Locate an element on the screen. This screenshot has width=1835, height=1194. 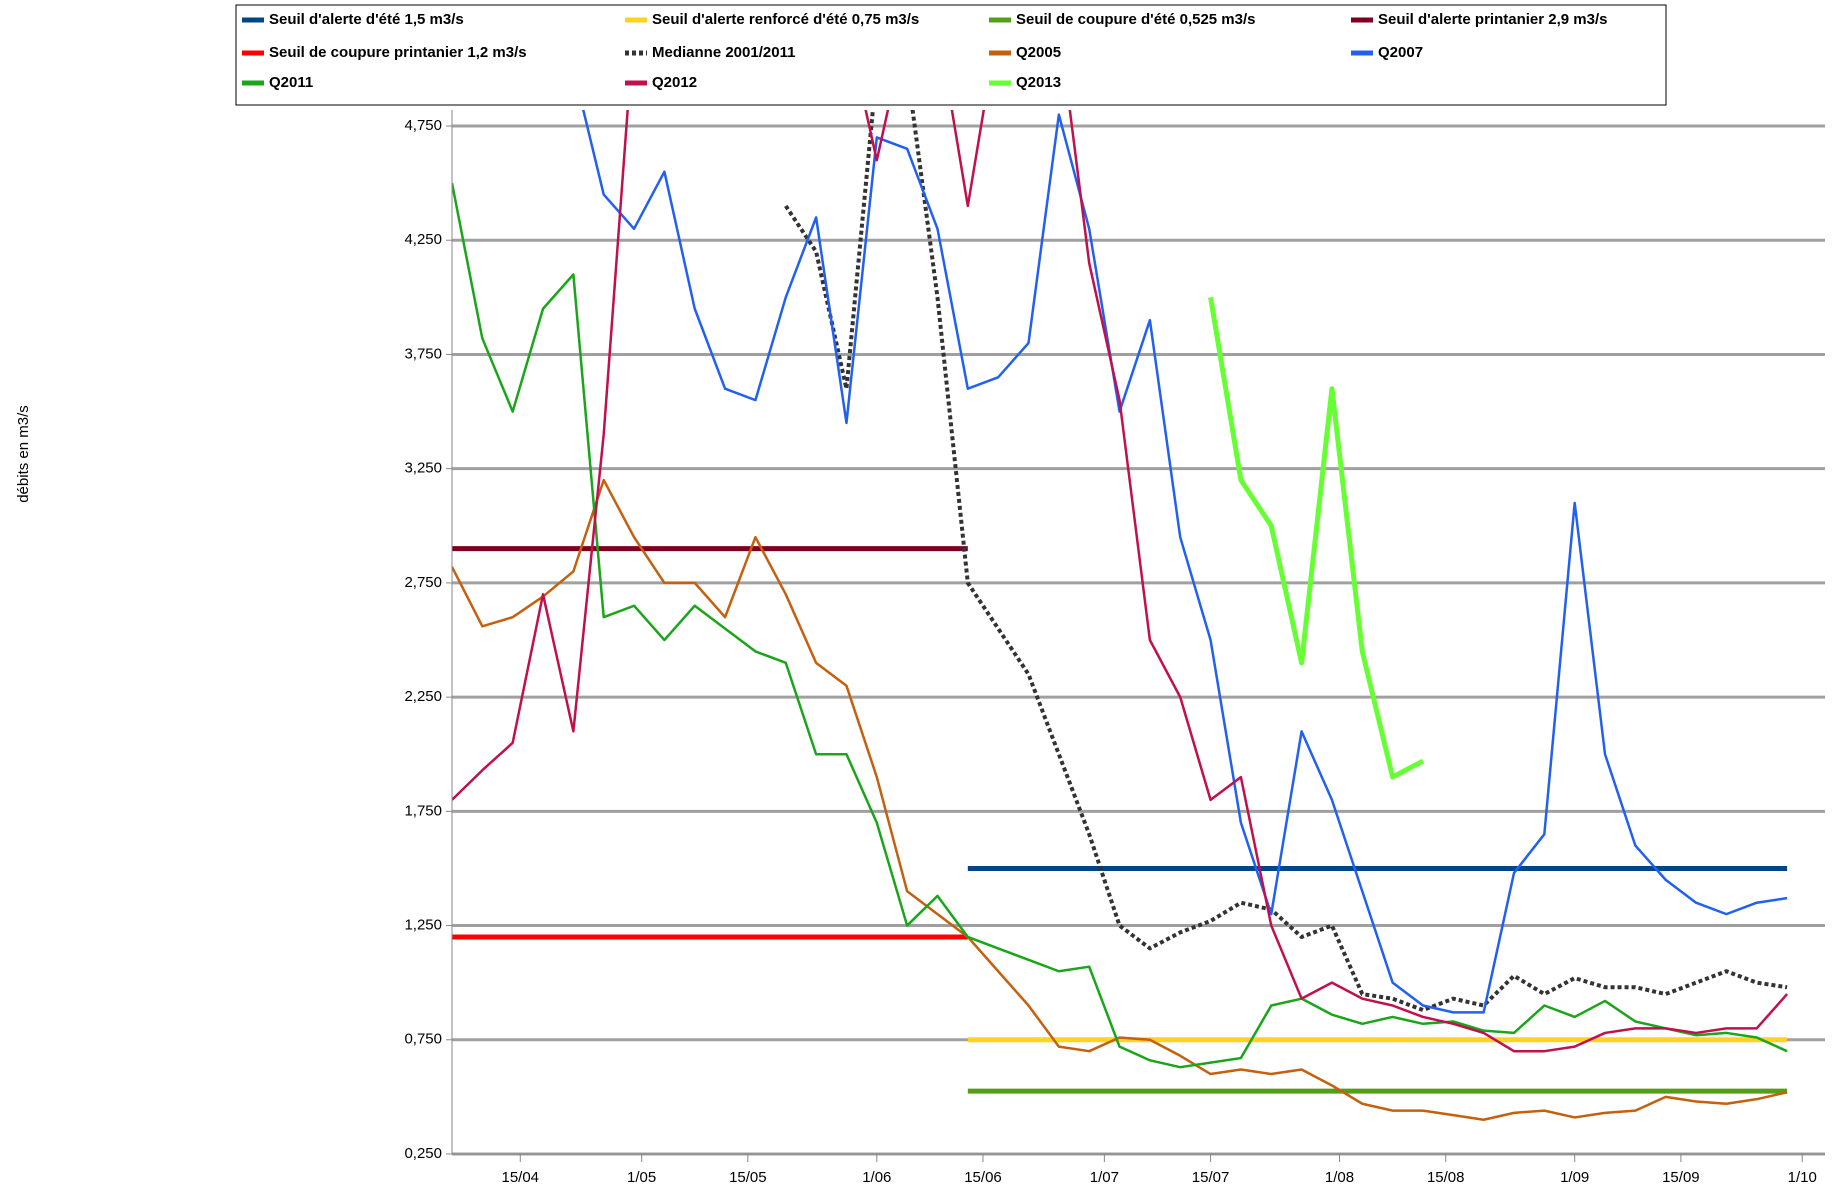
y-tick-label: 2,250 is located at coordinates (423, 696).